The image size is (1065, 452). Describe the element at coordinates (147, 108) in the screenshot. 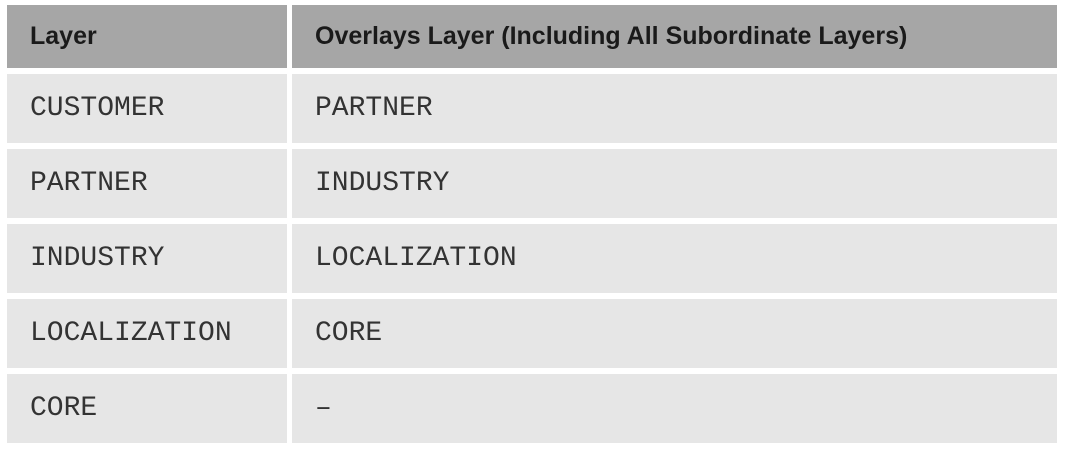

I see `table-cell: CUSTOMER` at that location.